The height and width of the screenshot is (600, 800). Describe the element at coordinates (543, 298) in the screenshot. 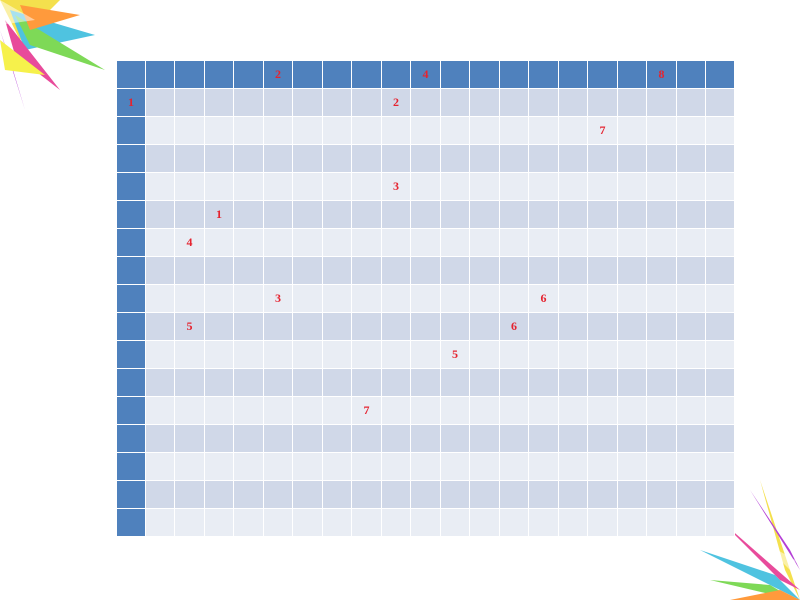

I see `numbered-cell: 6` at that location.